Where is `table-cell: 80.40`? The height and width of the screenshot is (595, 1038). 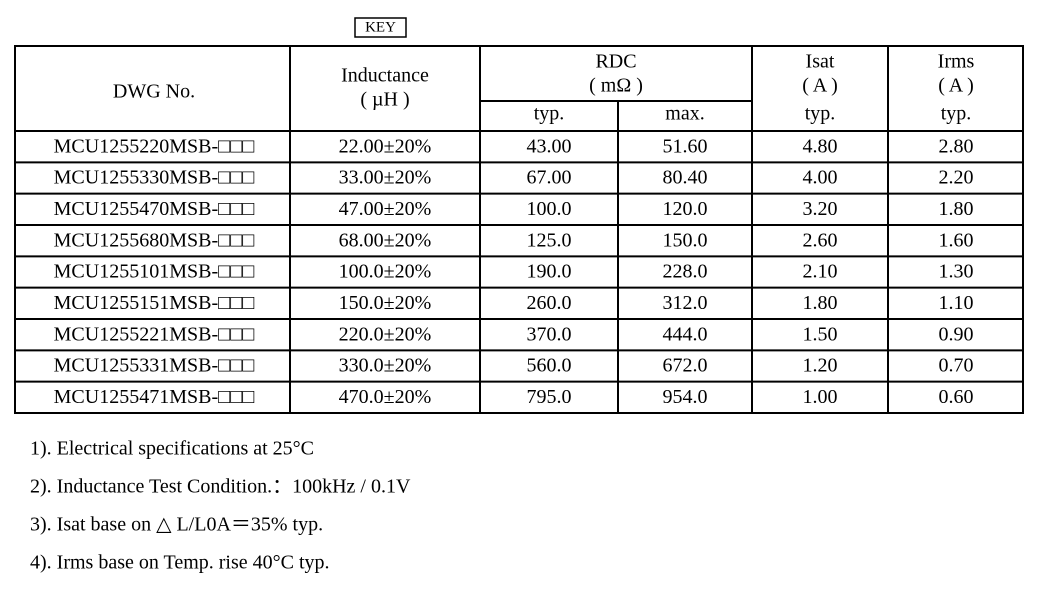 table-cell: 80.40 is located at coordinates (685, 178).